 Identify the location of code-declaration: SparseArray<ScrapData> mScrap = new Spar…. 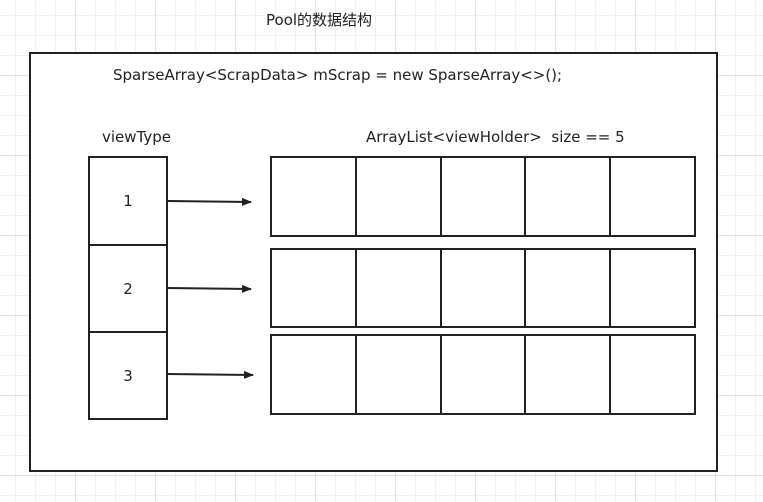
(338, 75).